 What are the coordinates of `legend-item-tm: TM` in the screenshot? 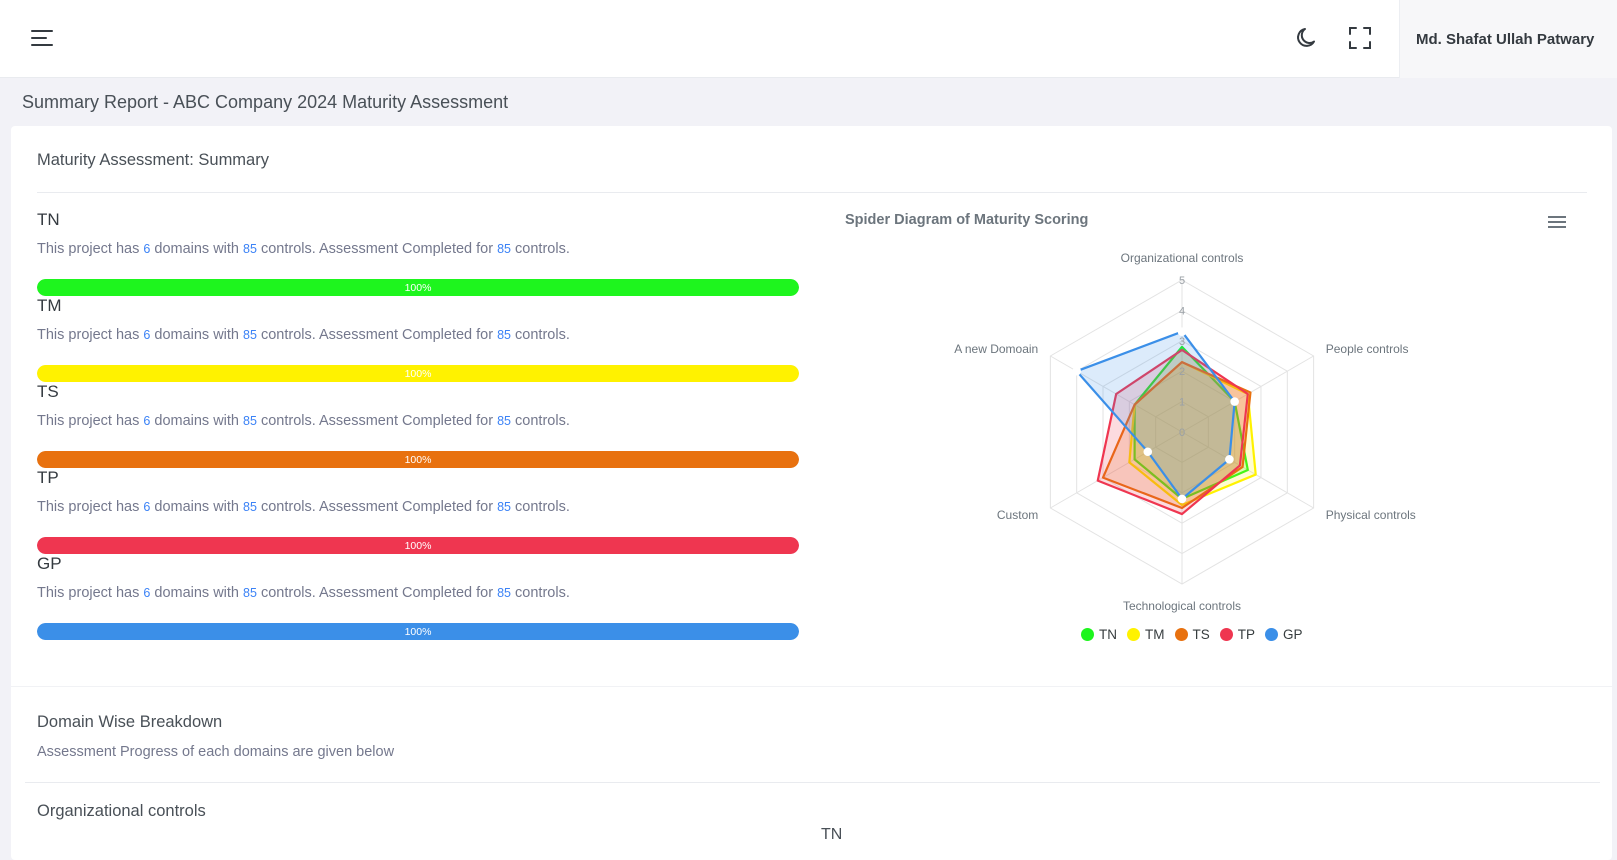 It's located at (1146, 634).